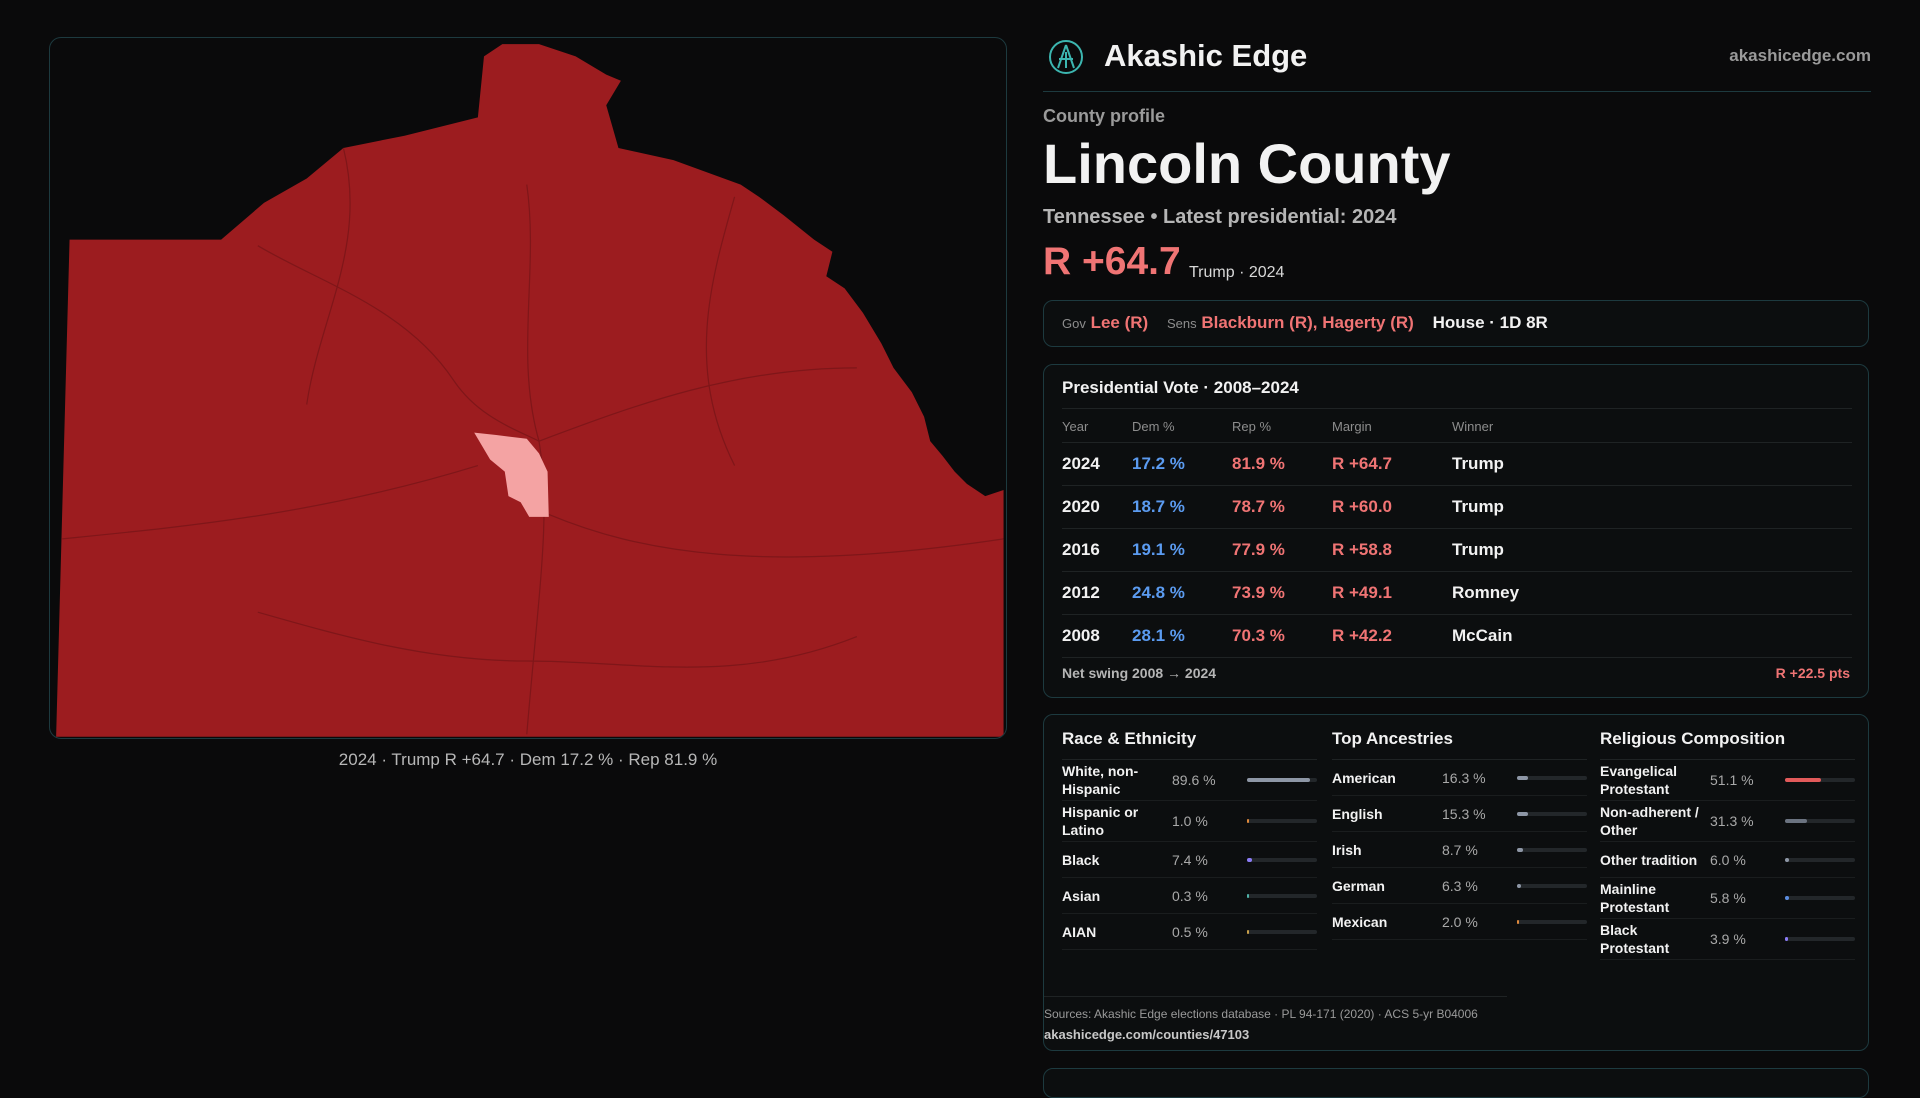  I want to click on subtitle: Tennessee • Latest presidential: 2024, so click(1219, 217).